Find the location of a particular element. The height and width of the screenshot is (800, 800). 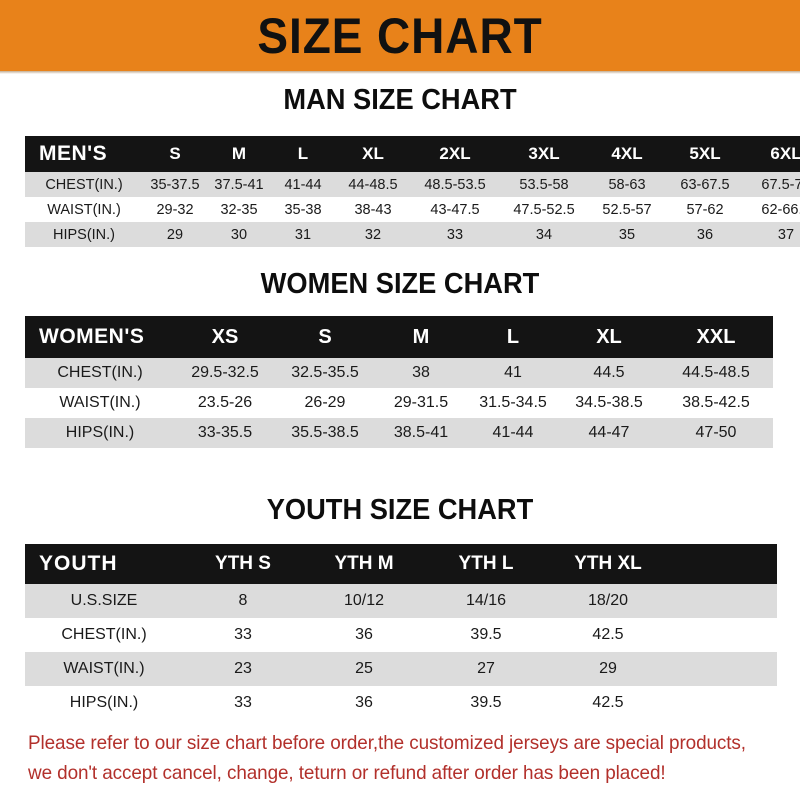

table-cell: 25 is located at coordinates (364, 668).